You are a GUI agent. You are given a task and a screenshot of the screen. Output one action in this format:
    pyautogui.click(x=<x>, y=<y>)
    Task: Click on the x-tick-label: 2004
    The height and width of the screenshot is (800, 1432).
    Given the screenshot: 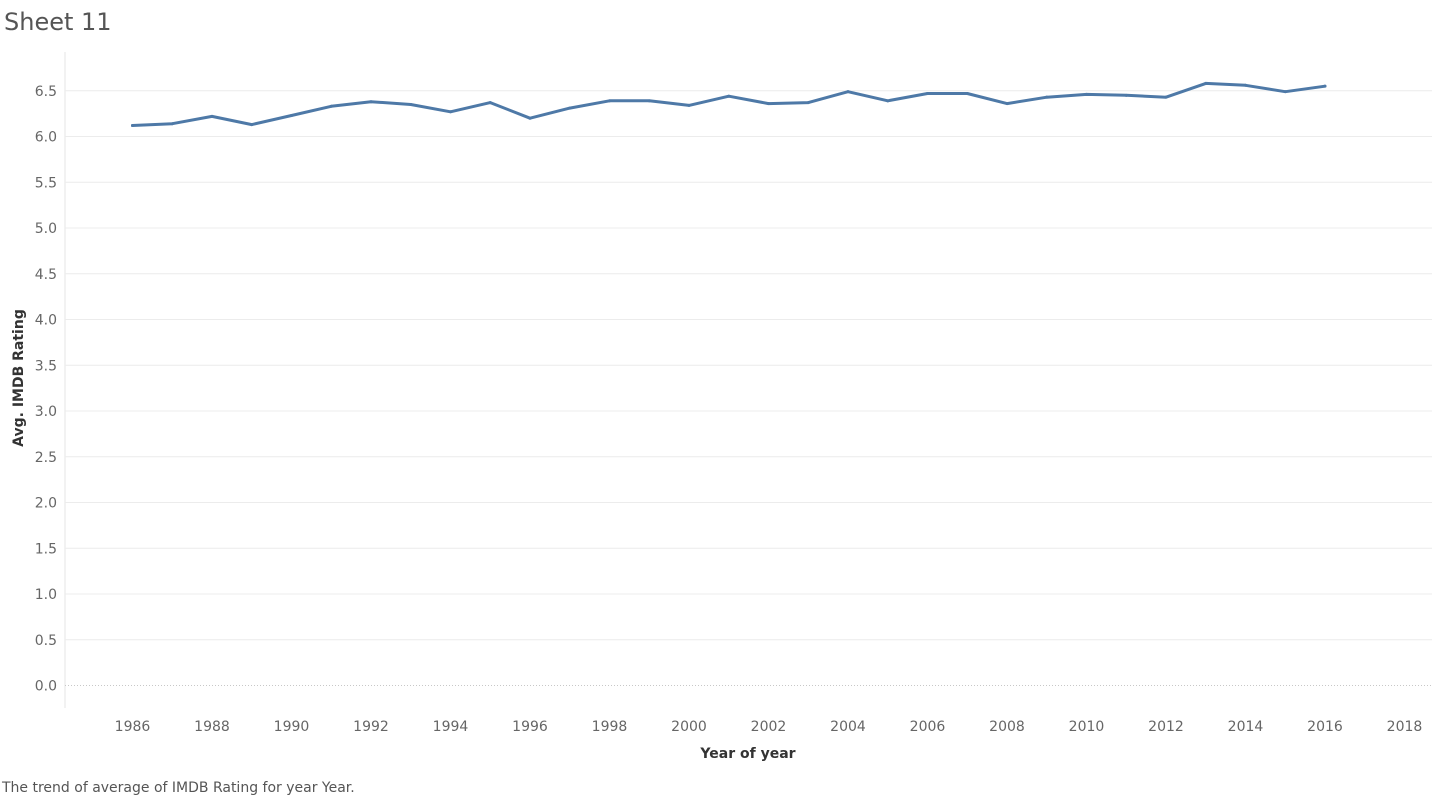 What is the action you would take?
    pyautogui.click(x=848, y=727)
    